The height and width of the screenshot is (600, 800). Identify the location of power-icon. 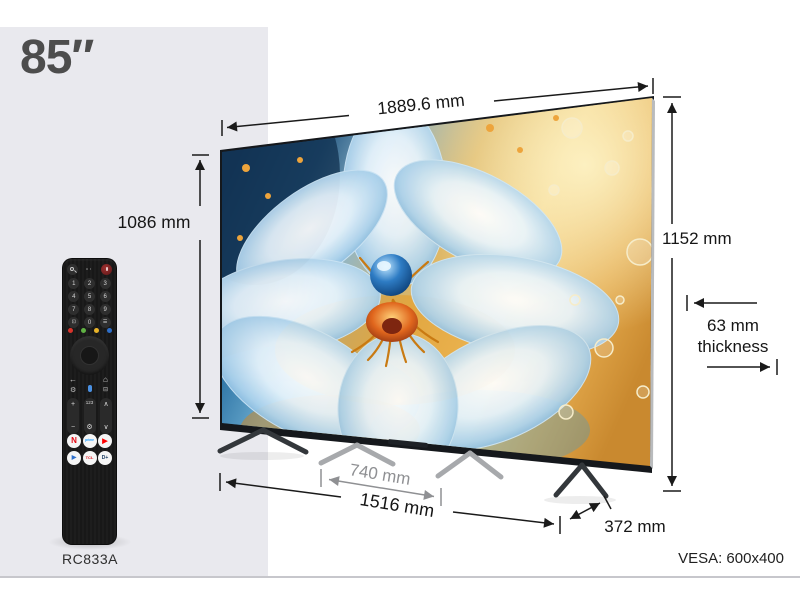
(106, 268).